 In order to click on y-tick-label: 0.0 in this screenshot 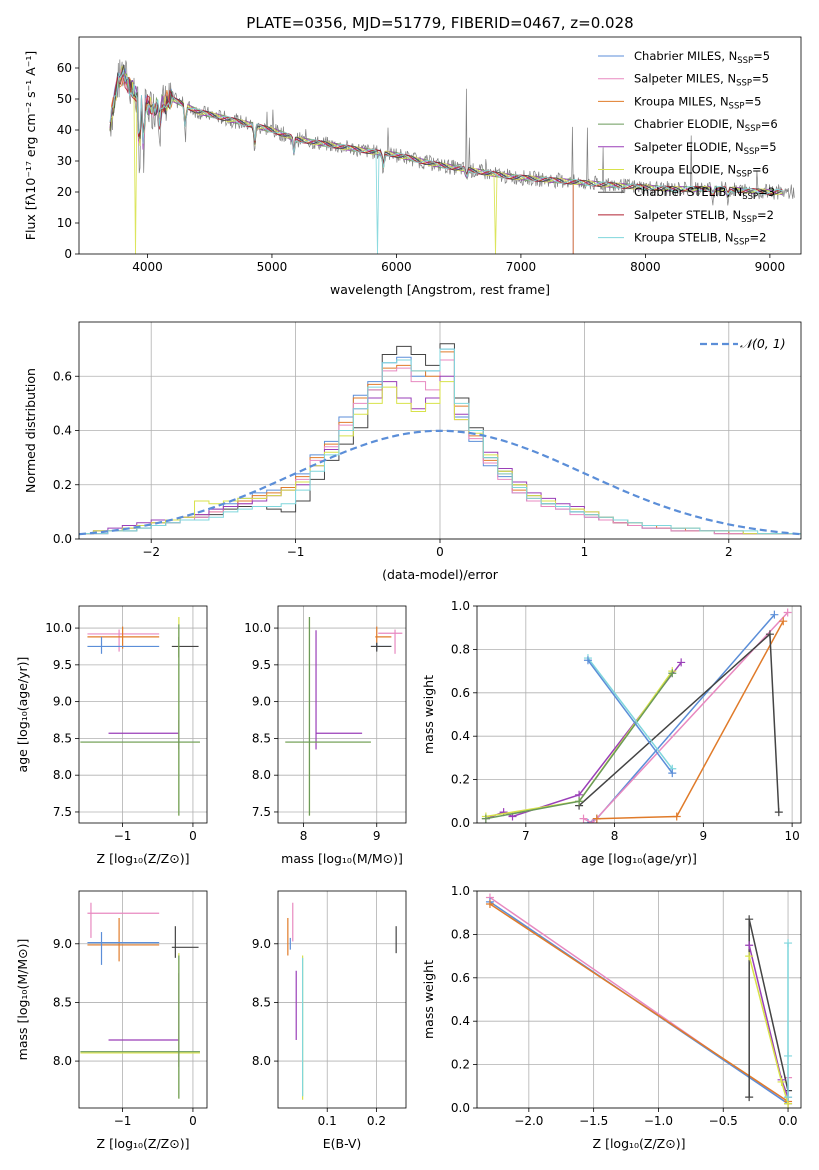, I will do `click(62, 539)`.